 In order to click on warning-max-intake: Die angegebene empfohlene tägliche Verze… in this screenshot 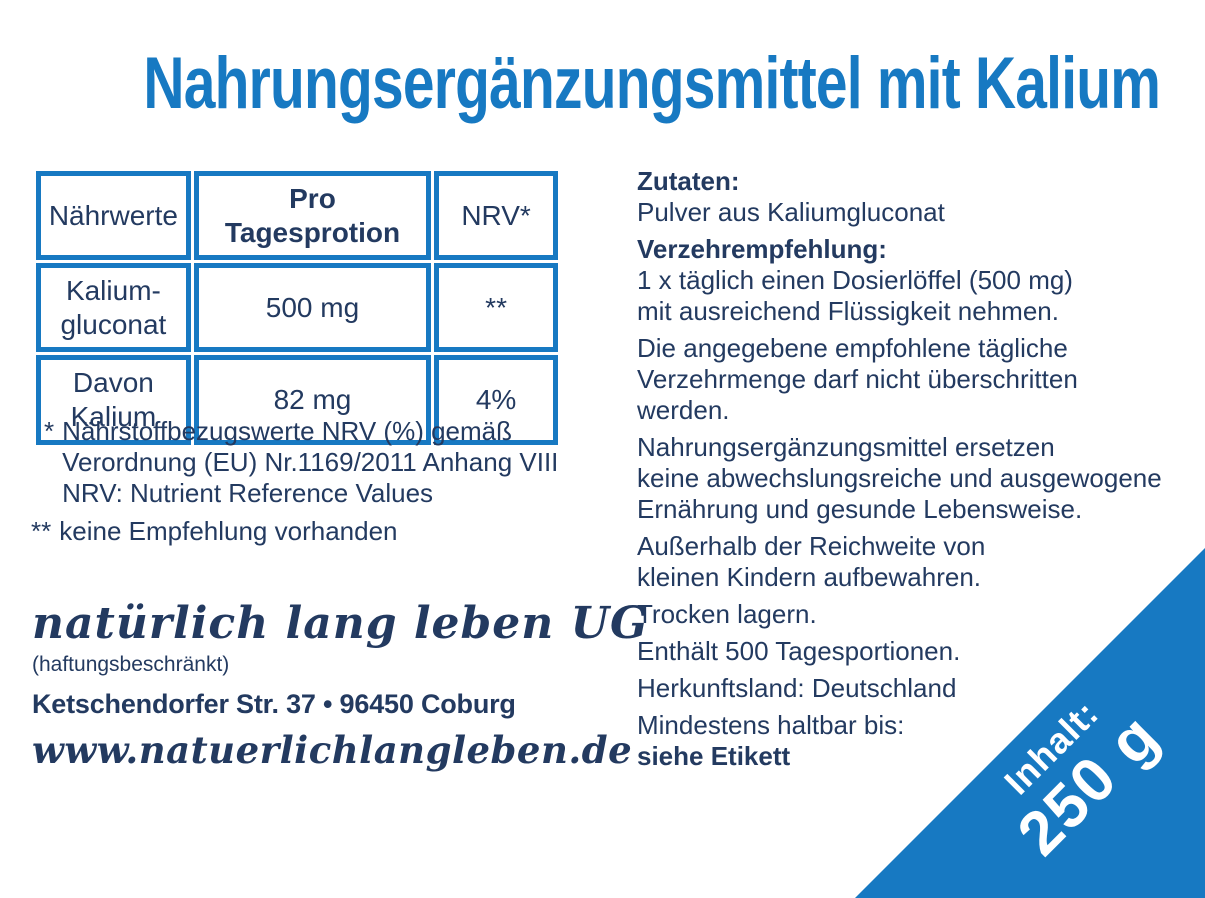, I will do `click(857, 379)`.